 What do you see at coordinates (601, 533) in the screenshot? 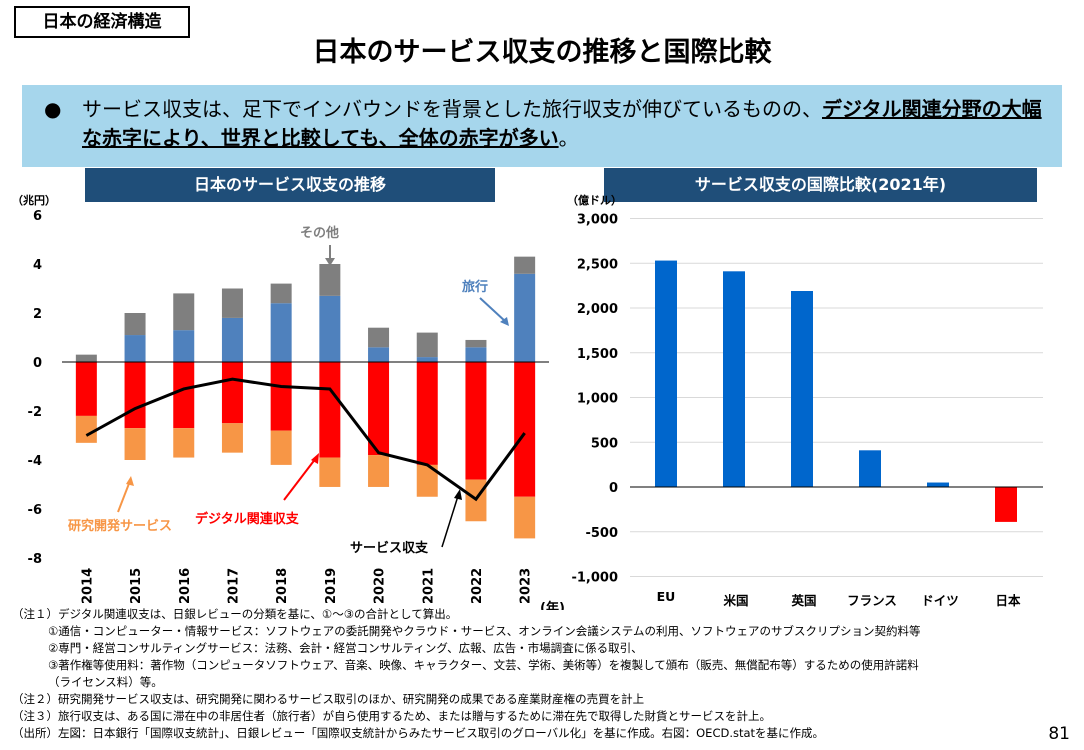
I see `y-tick-label: -500` at bounding box center [601, 533].